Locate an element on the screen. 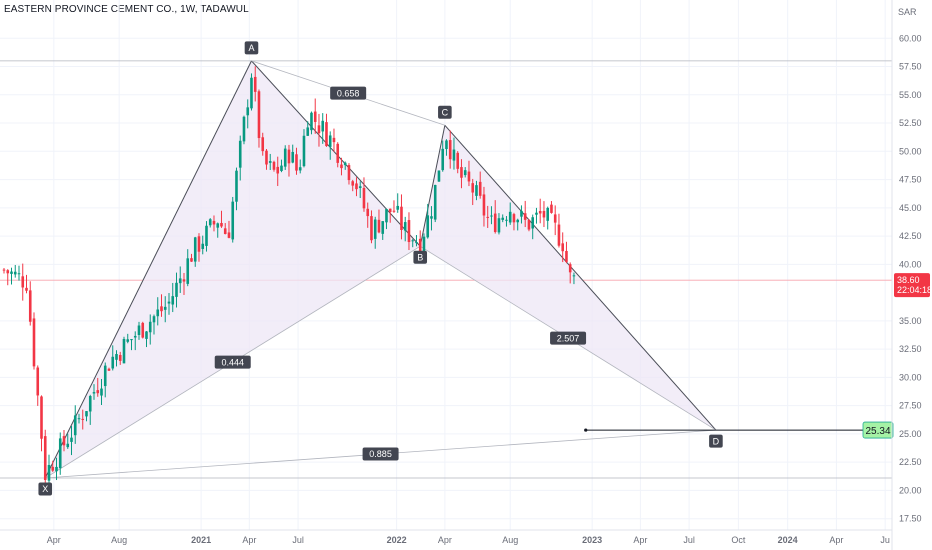 The height and width of the screenshot is (550, 932). y-tick-label: 50.00 is located at coordinates (910, 151).